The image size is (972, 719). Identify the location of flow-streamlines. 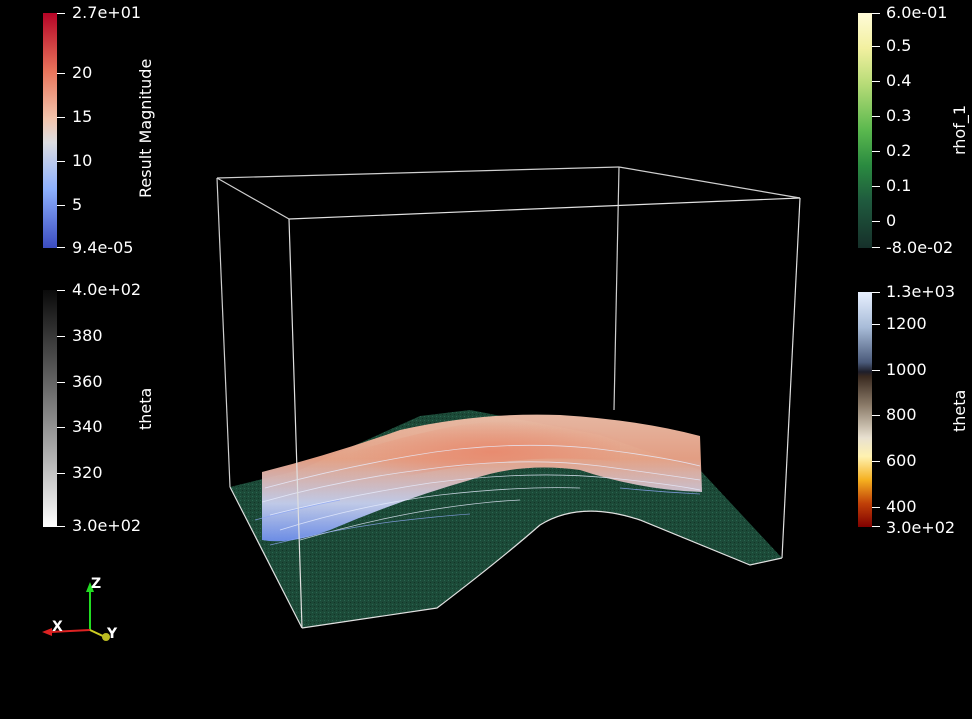
(478, 480).